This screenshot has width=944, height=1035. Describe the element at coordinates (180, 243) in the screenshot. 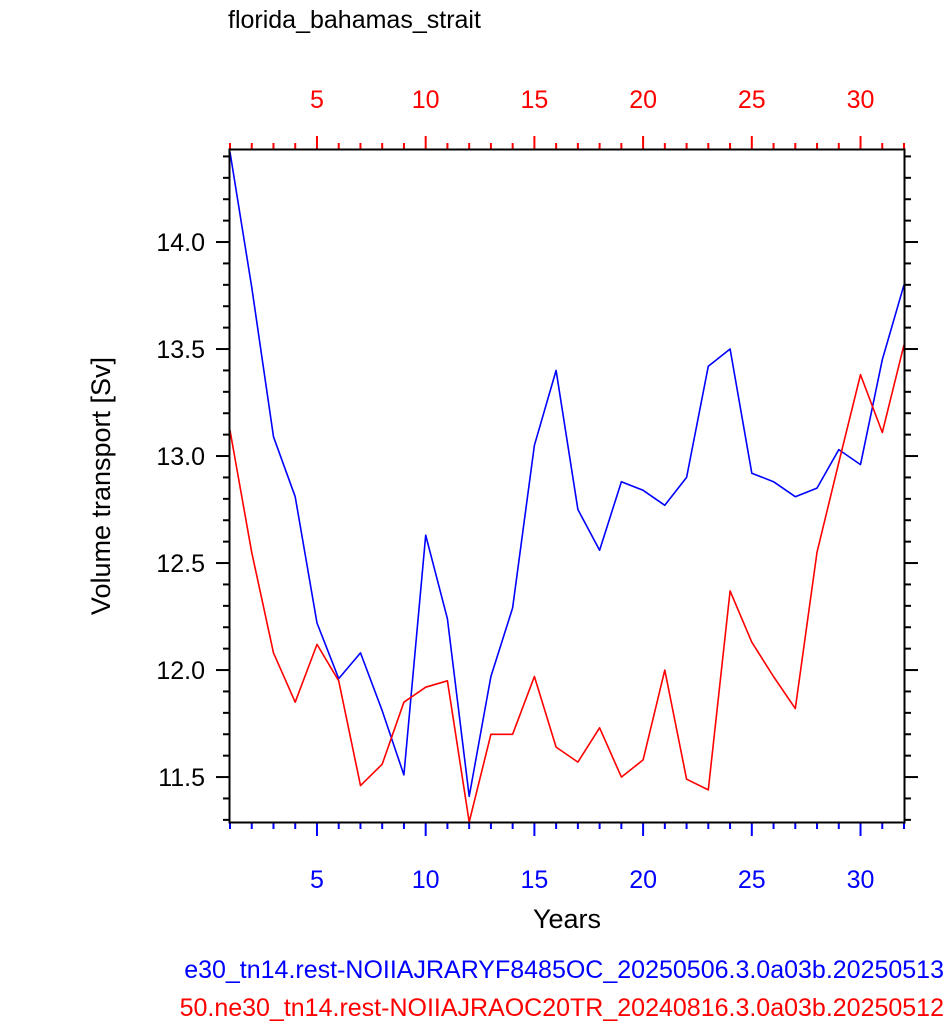

I see `y-tick-label: 14.0` at that location.